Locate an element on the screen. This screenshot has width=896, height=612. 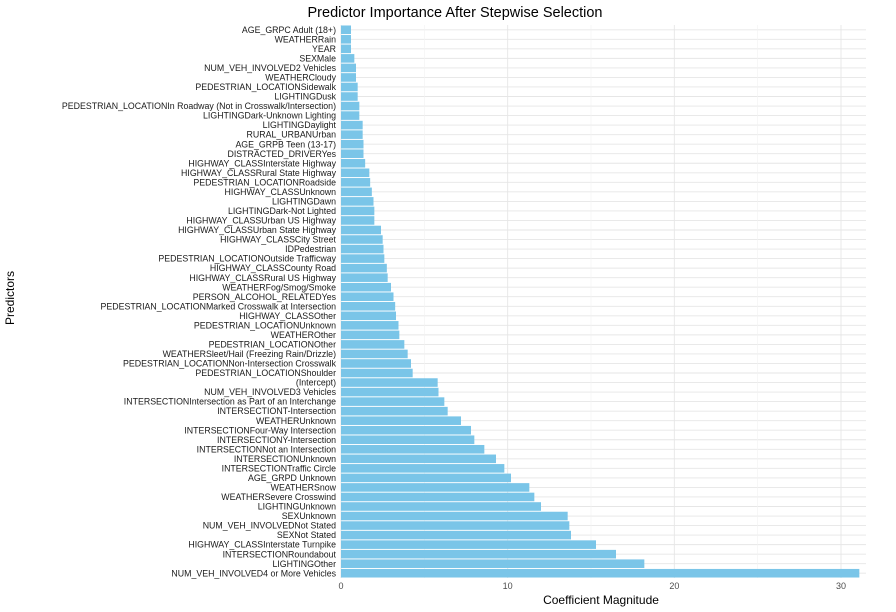
category-label: WEATHERFog/Smog/Smoke is located at coordinates (279, 287).